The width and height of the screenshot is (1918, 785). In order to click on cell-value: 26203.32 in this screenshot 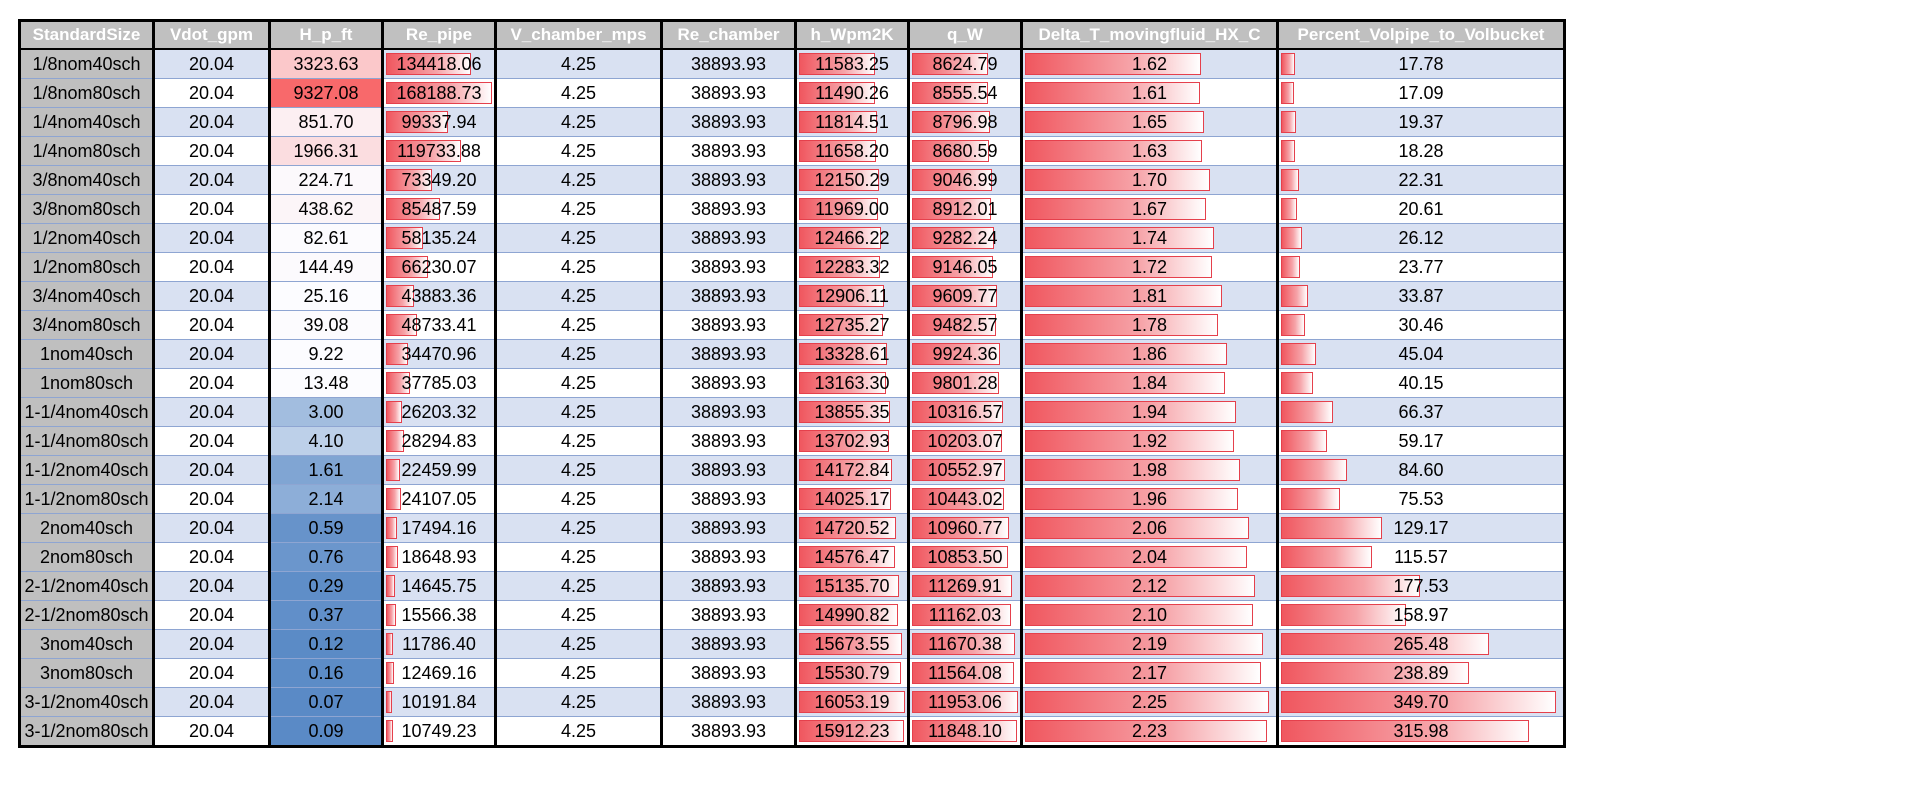, I will do `click(439, 411)`.